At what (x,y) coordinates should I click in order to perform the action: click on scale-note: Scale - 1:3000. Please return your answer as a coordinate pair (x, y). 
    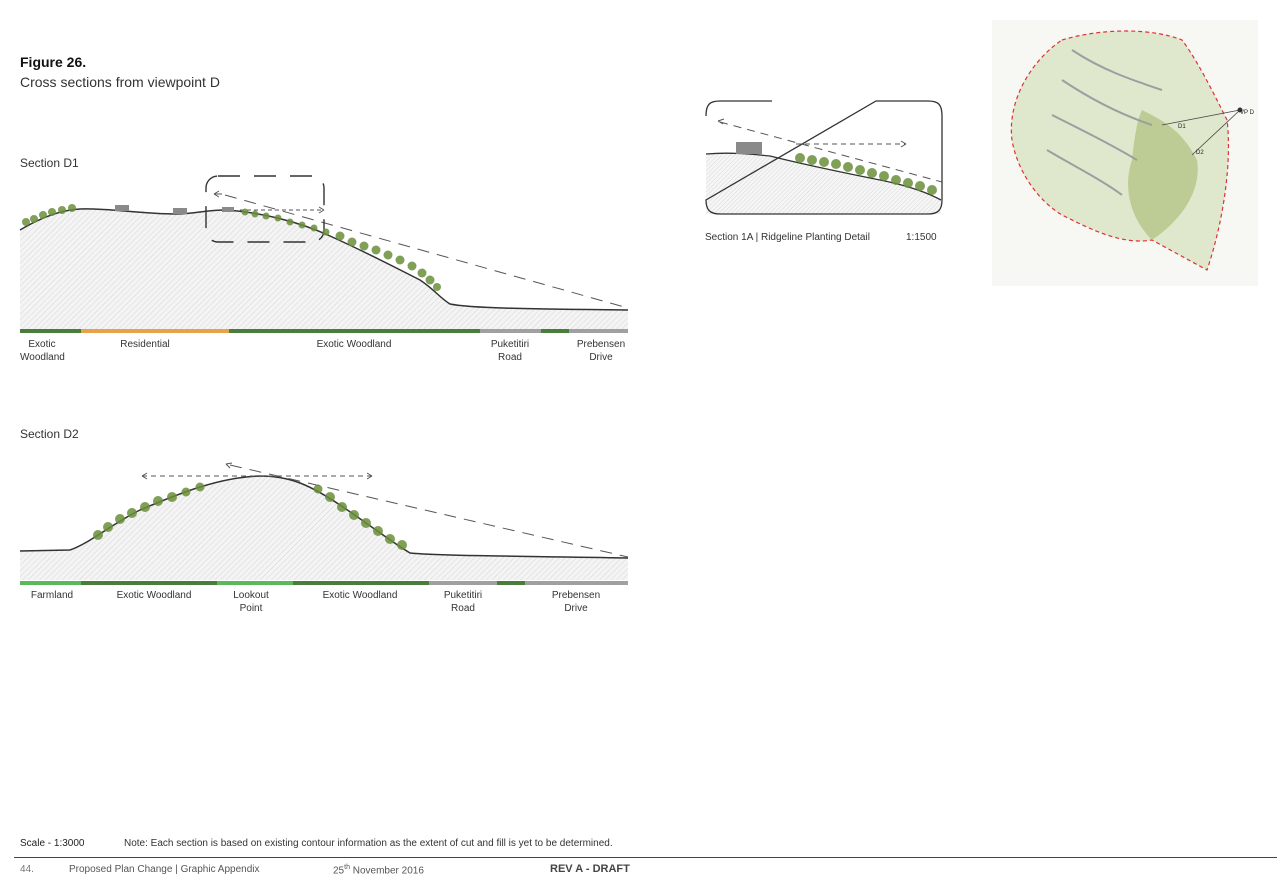
    Looking at the image, I should click on (52, 843).